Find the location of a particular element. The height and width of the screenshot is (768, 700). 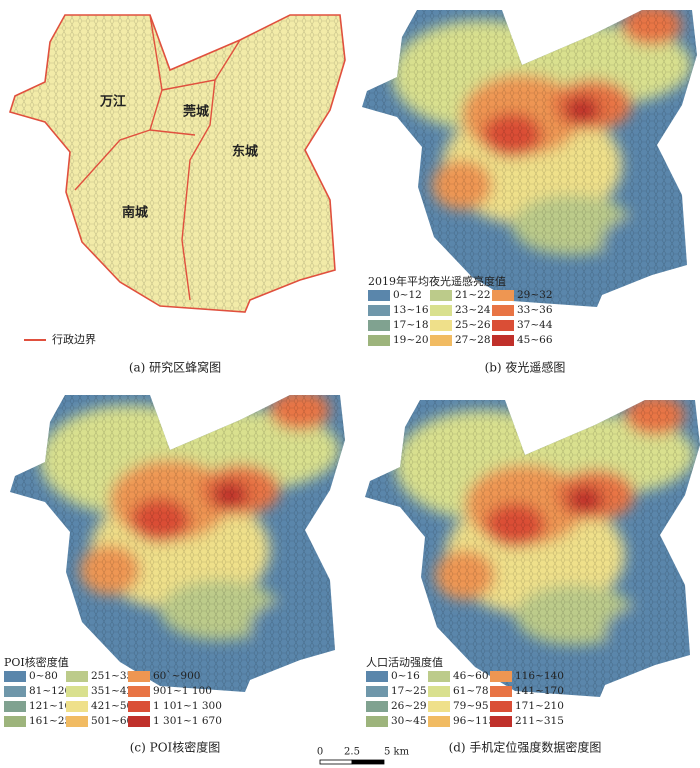

district-label: 东城 is located at coordinates (245, 152).